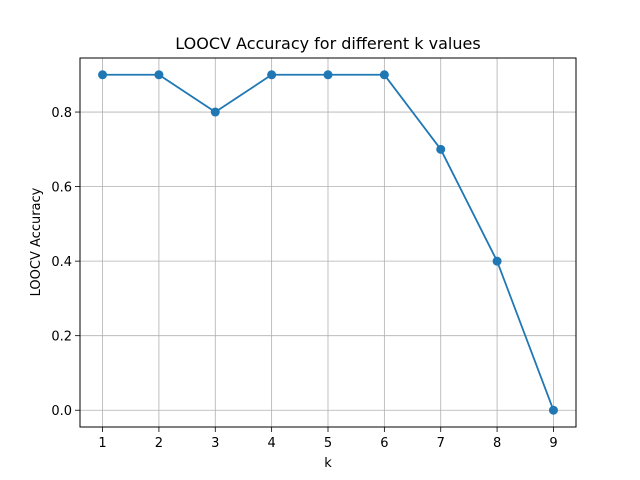  I want to click on x-tick-label: 2, so click(159, 443).